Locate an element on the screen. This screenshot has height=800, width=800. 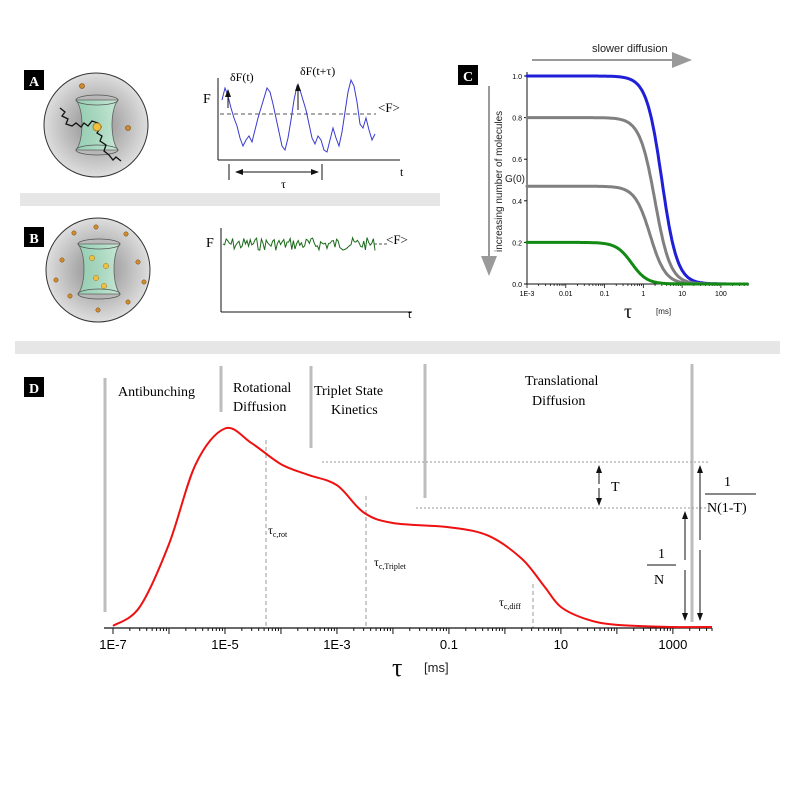
panel-d-region-triplet-line1: Triplet State is located at coordinates (348, 391).